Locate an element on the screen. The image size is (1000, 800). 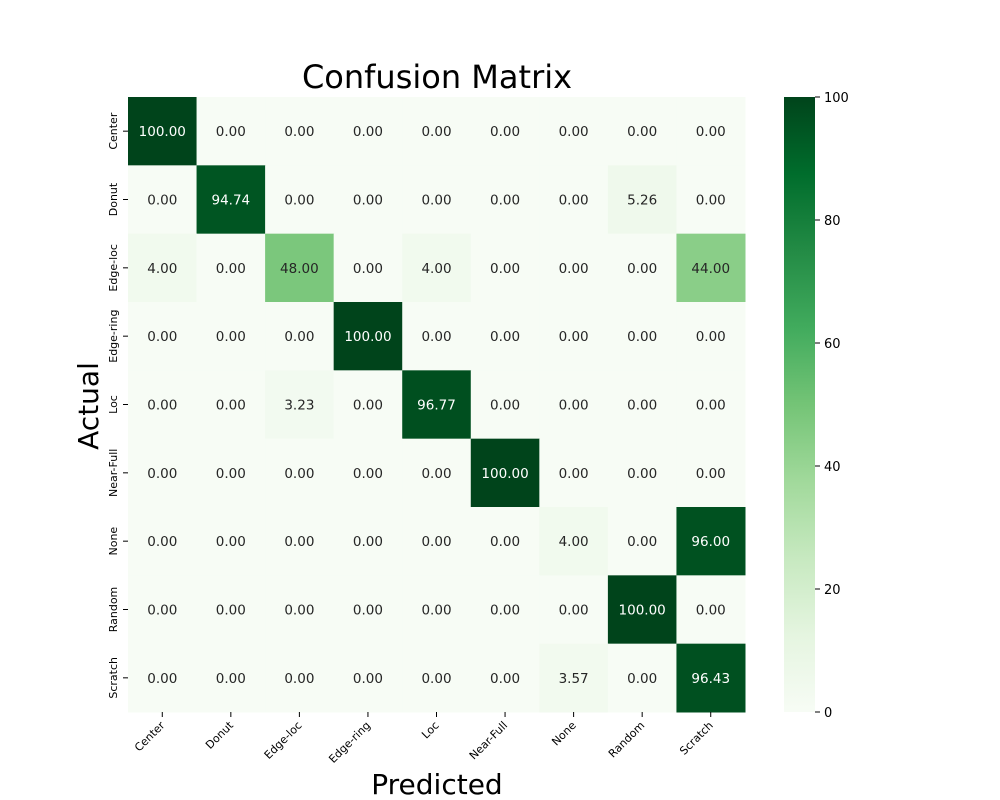
y-tick-label: Scratch is located at coordinates (113, 678).